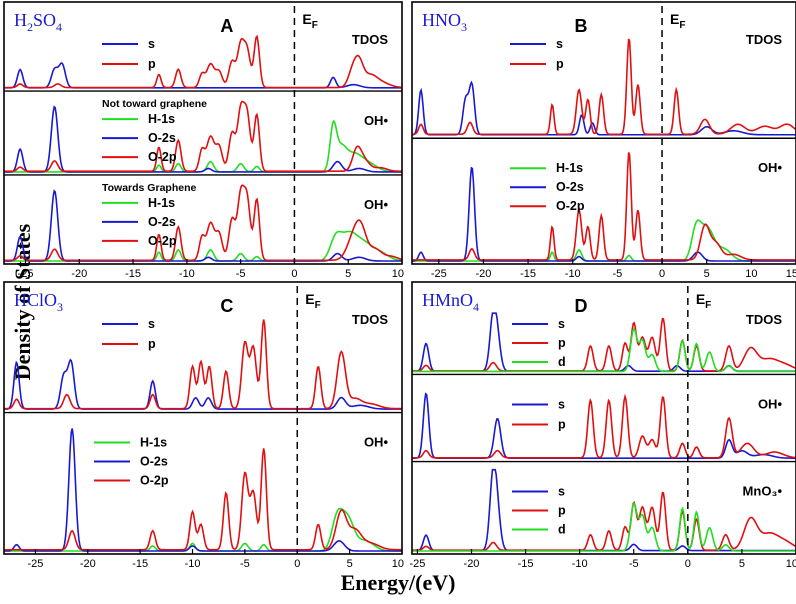  I want to click on dos-curve-o-2p, so click(203, 136).